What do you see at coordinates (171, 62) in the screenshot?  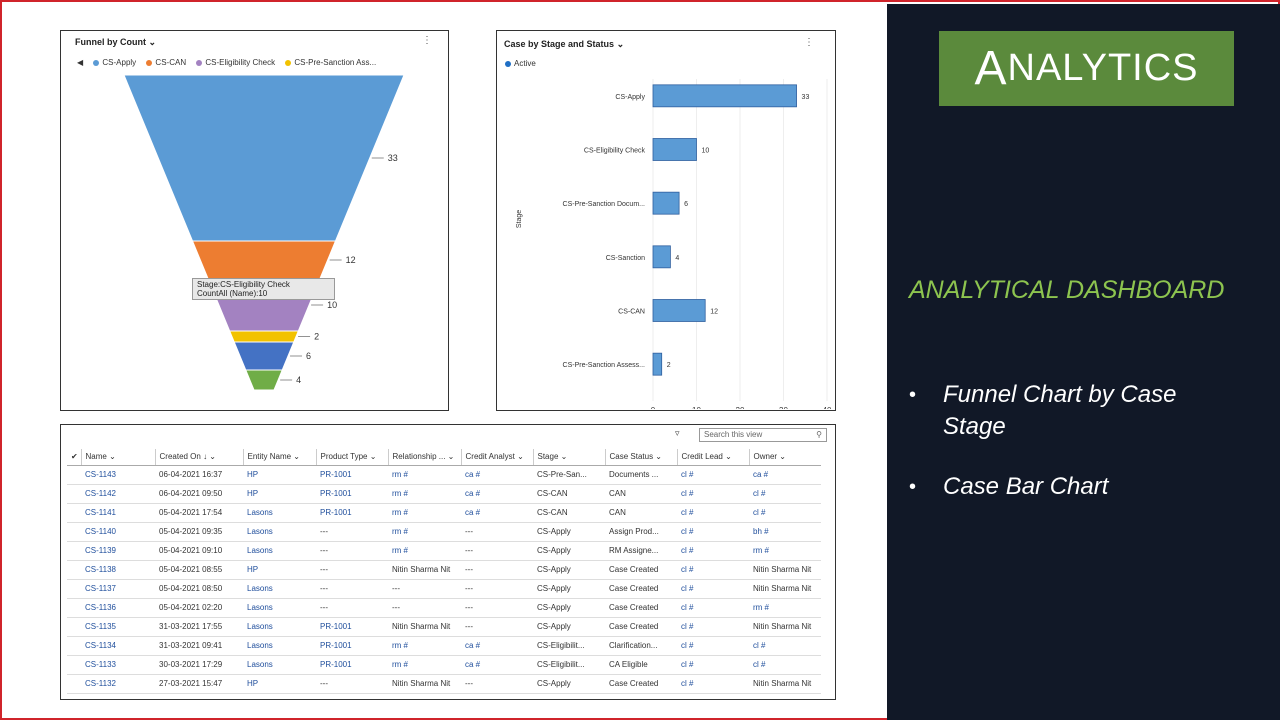 I see `legend-item-cs-can: CS-CAN` at bounding box center [171, 62].